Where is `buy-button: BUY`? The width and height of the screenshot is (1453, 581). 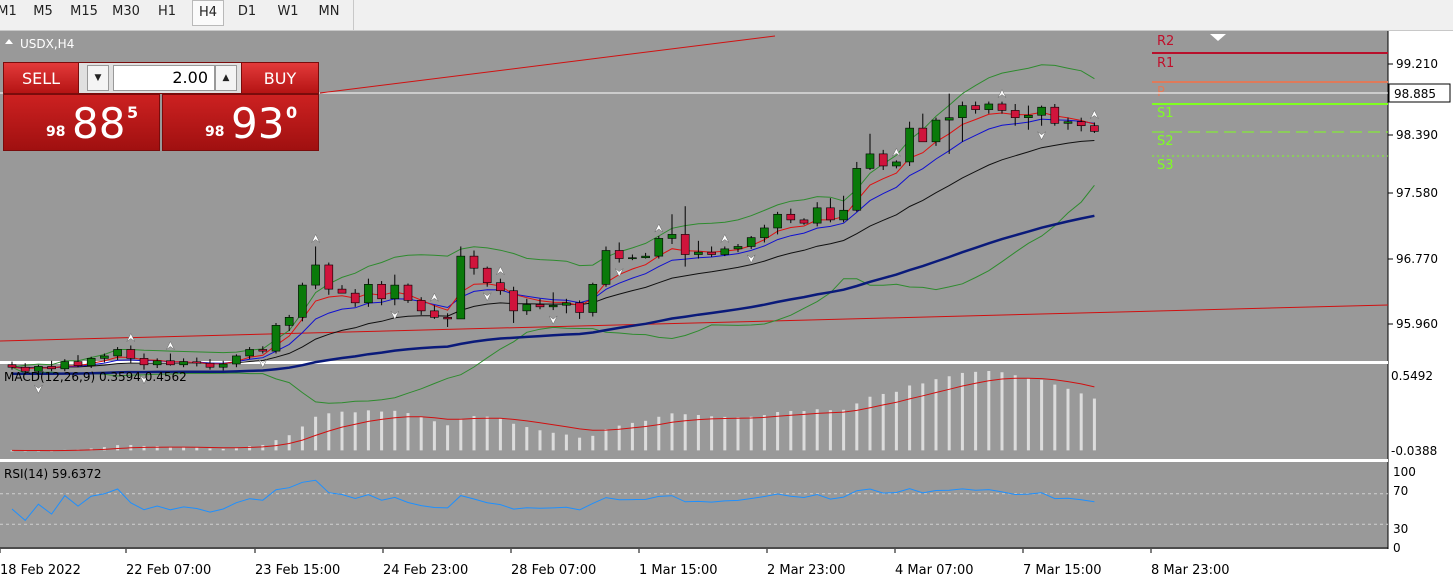
buy-button: BUY is located at coordinates (280, 78).